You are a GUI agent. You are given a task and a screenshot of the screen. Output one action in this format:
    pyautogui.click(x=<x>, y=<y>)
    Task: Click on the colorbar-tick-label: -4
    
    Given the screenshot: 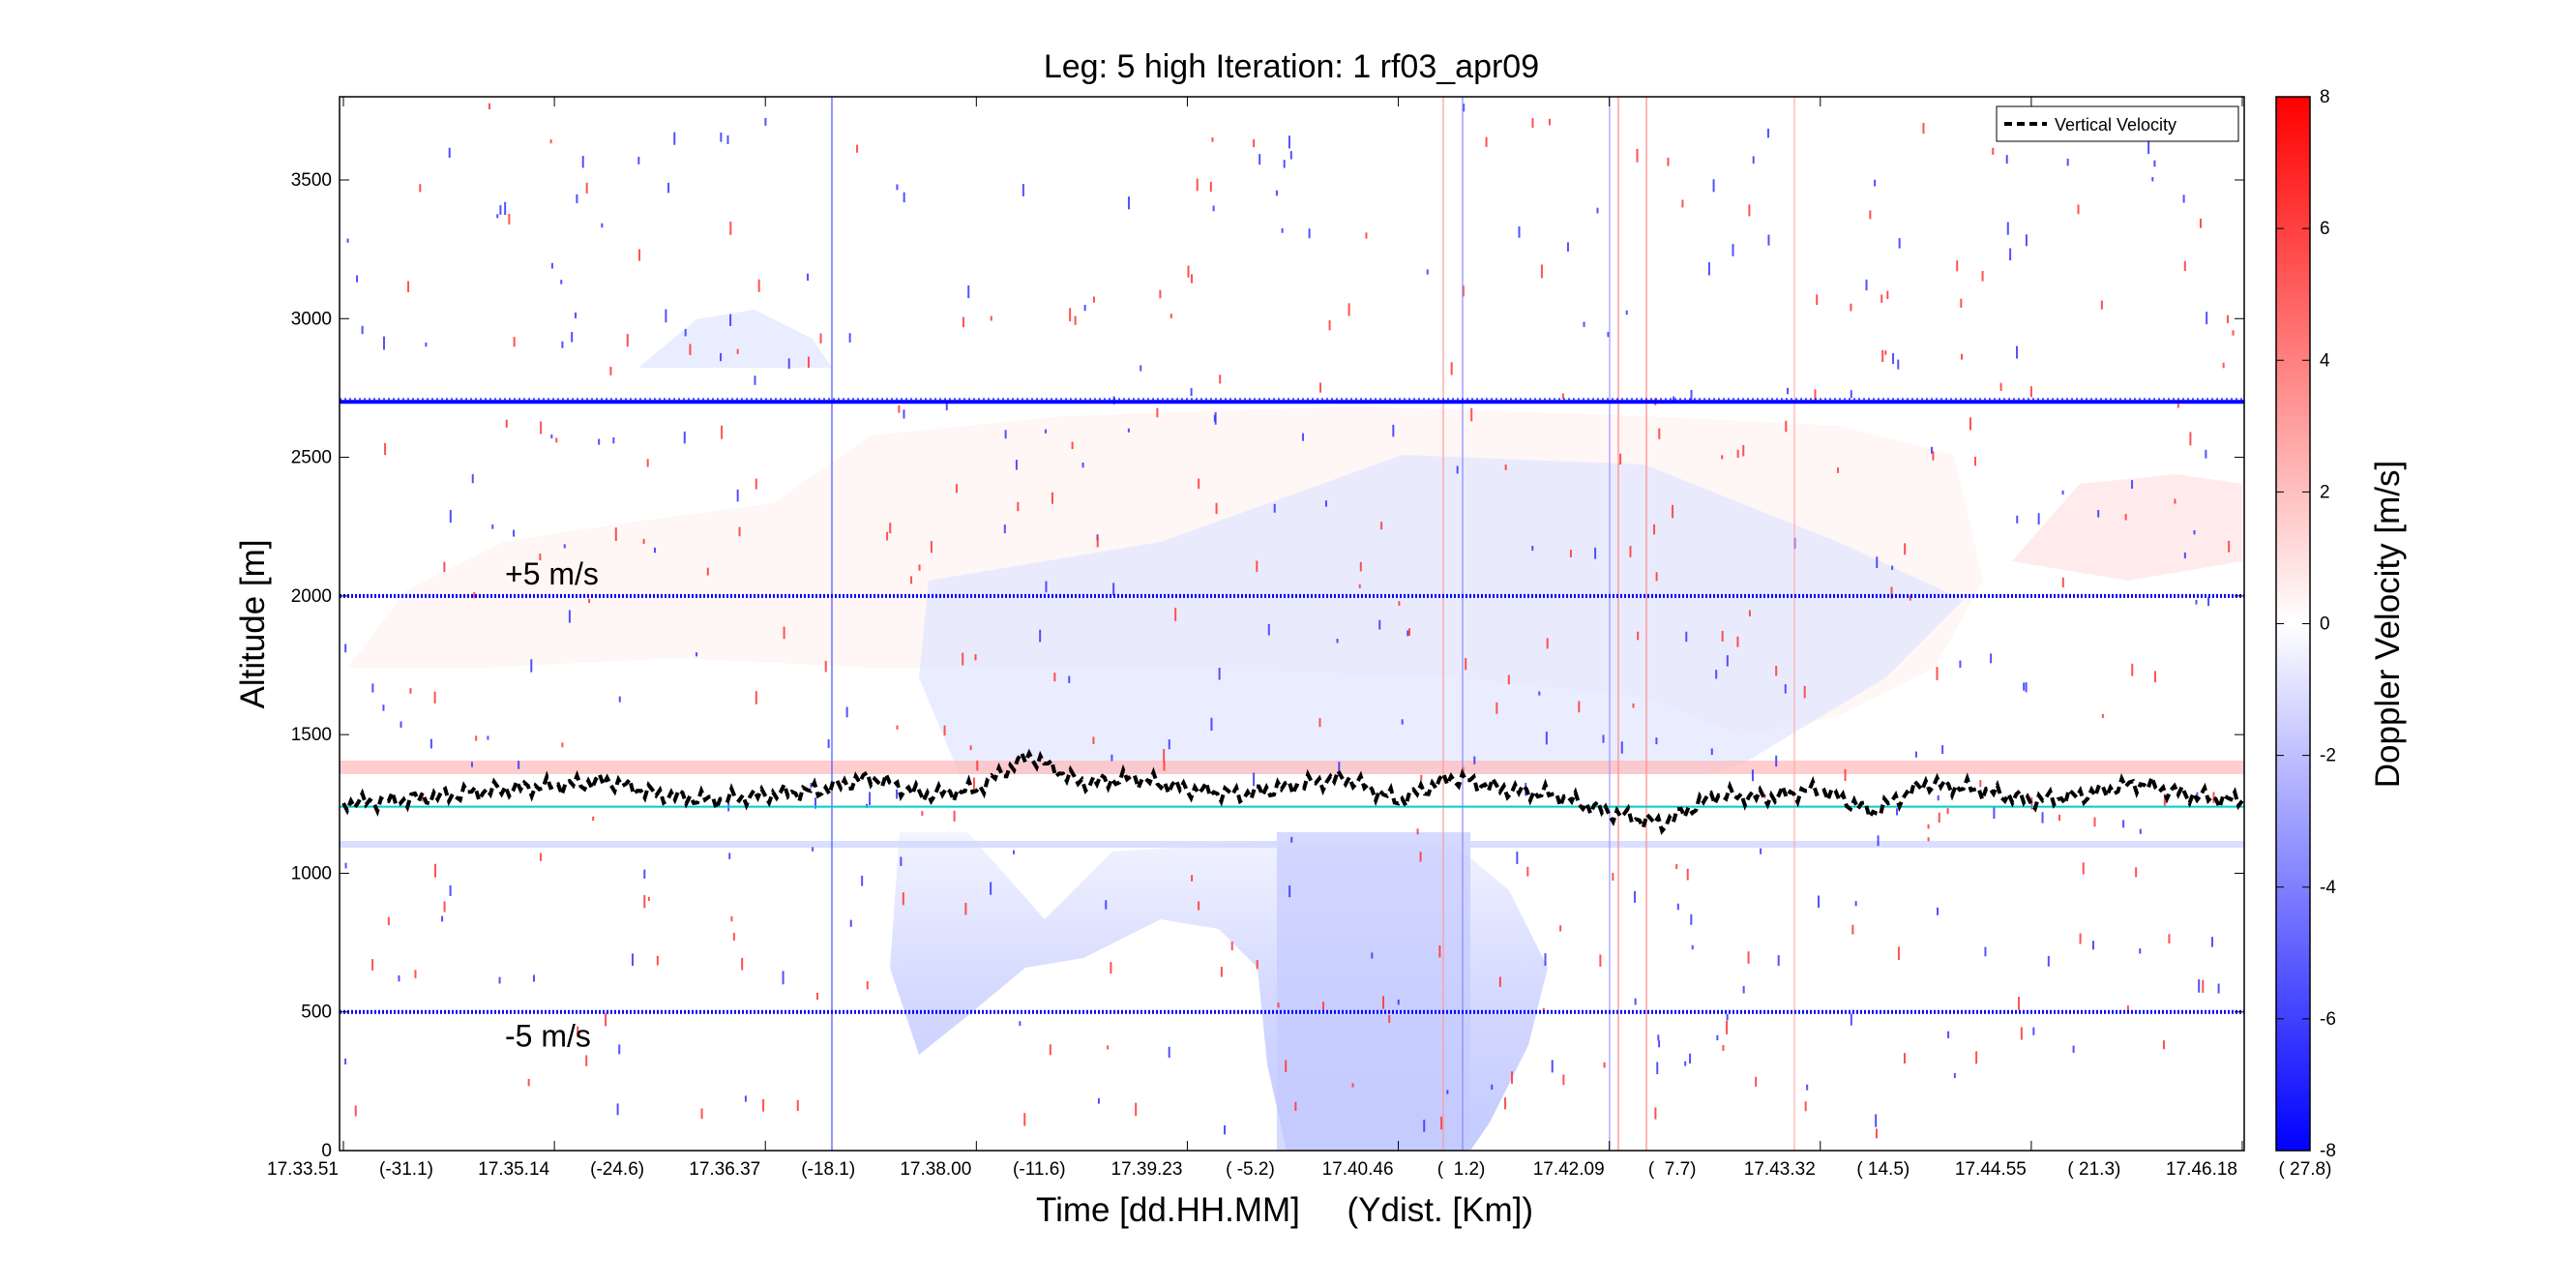 What is the action you would take?
    pyautogui.click(x=2328, y=888)
    